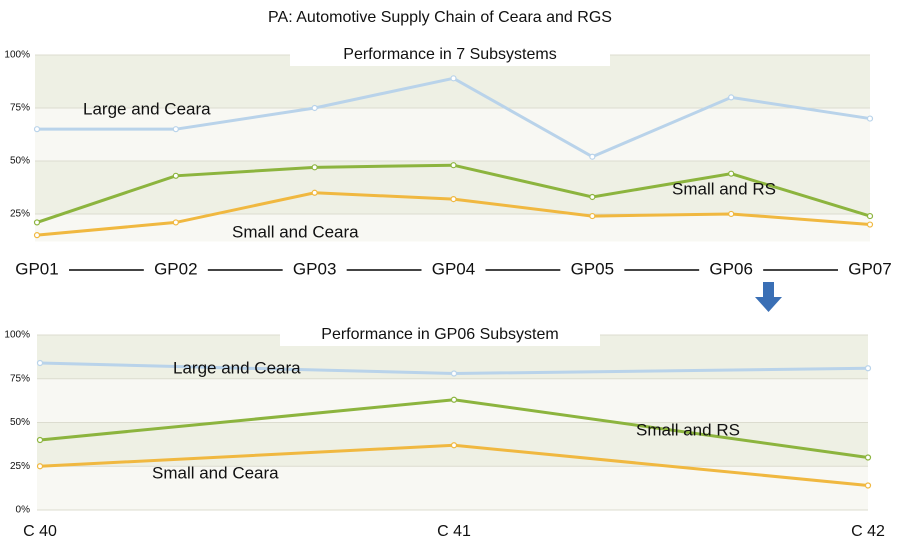 Image resolution: width=915 pixels, height=551 pixels. What do you see at coordinates (23, 510) in the screenshot?
I see `y-tick-label: 0%` at bounding box center [23, 510].